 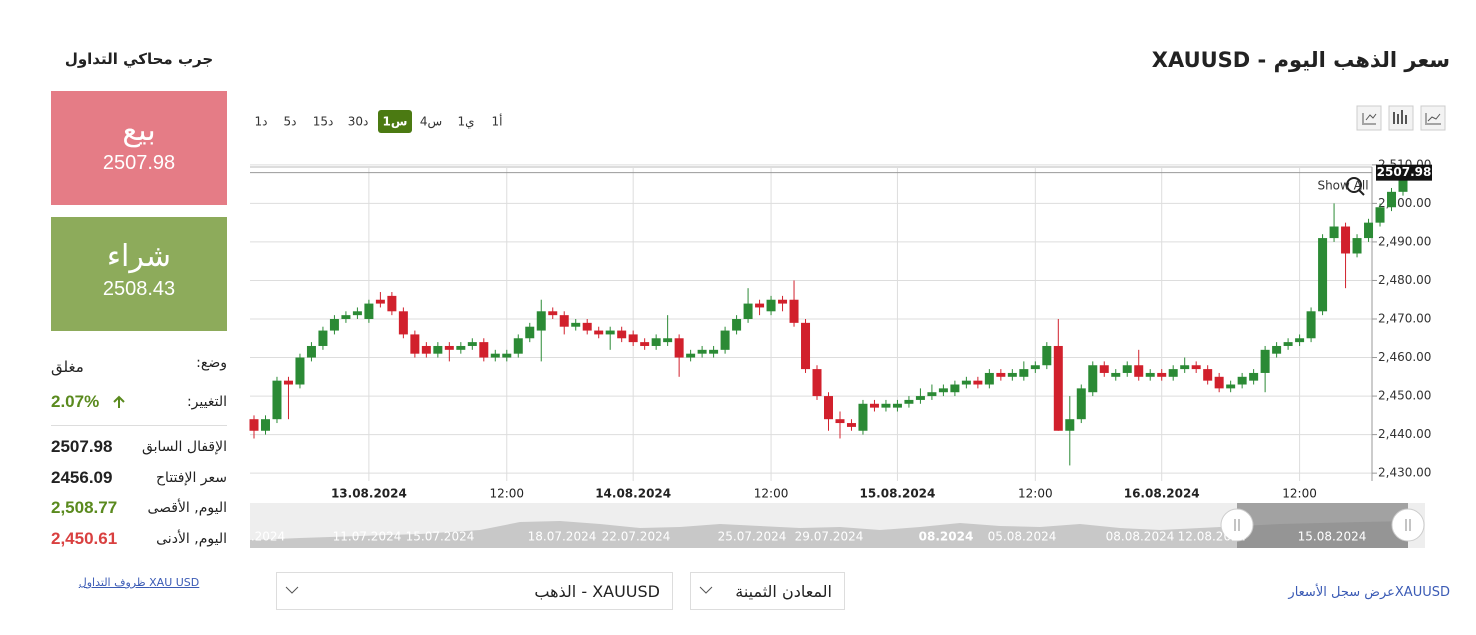 I want to click on interval-button: 1ي, so click(x=465, y=122).